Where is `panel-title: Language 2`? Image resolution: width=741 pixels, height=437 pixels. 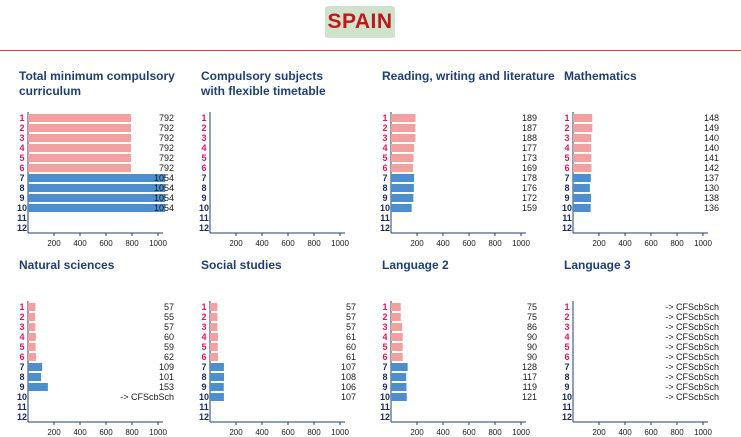 panel-title: Language 2 is located at coordinates (415, 265).